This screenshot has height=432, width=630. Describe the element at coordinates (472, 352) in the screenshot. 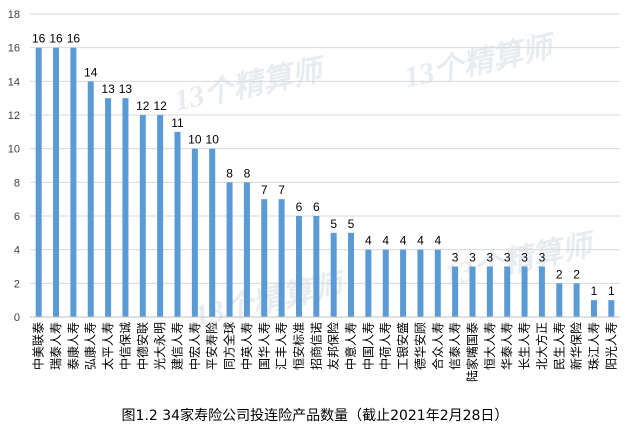

I see `x-tick-label: 陆家嘴国泰` at that location.